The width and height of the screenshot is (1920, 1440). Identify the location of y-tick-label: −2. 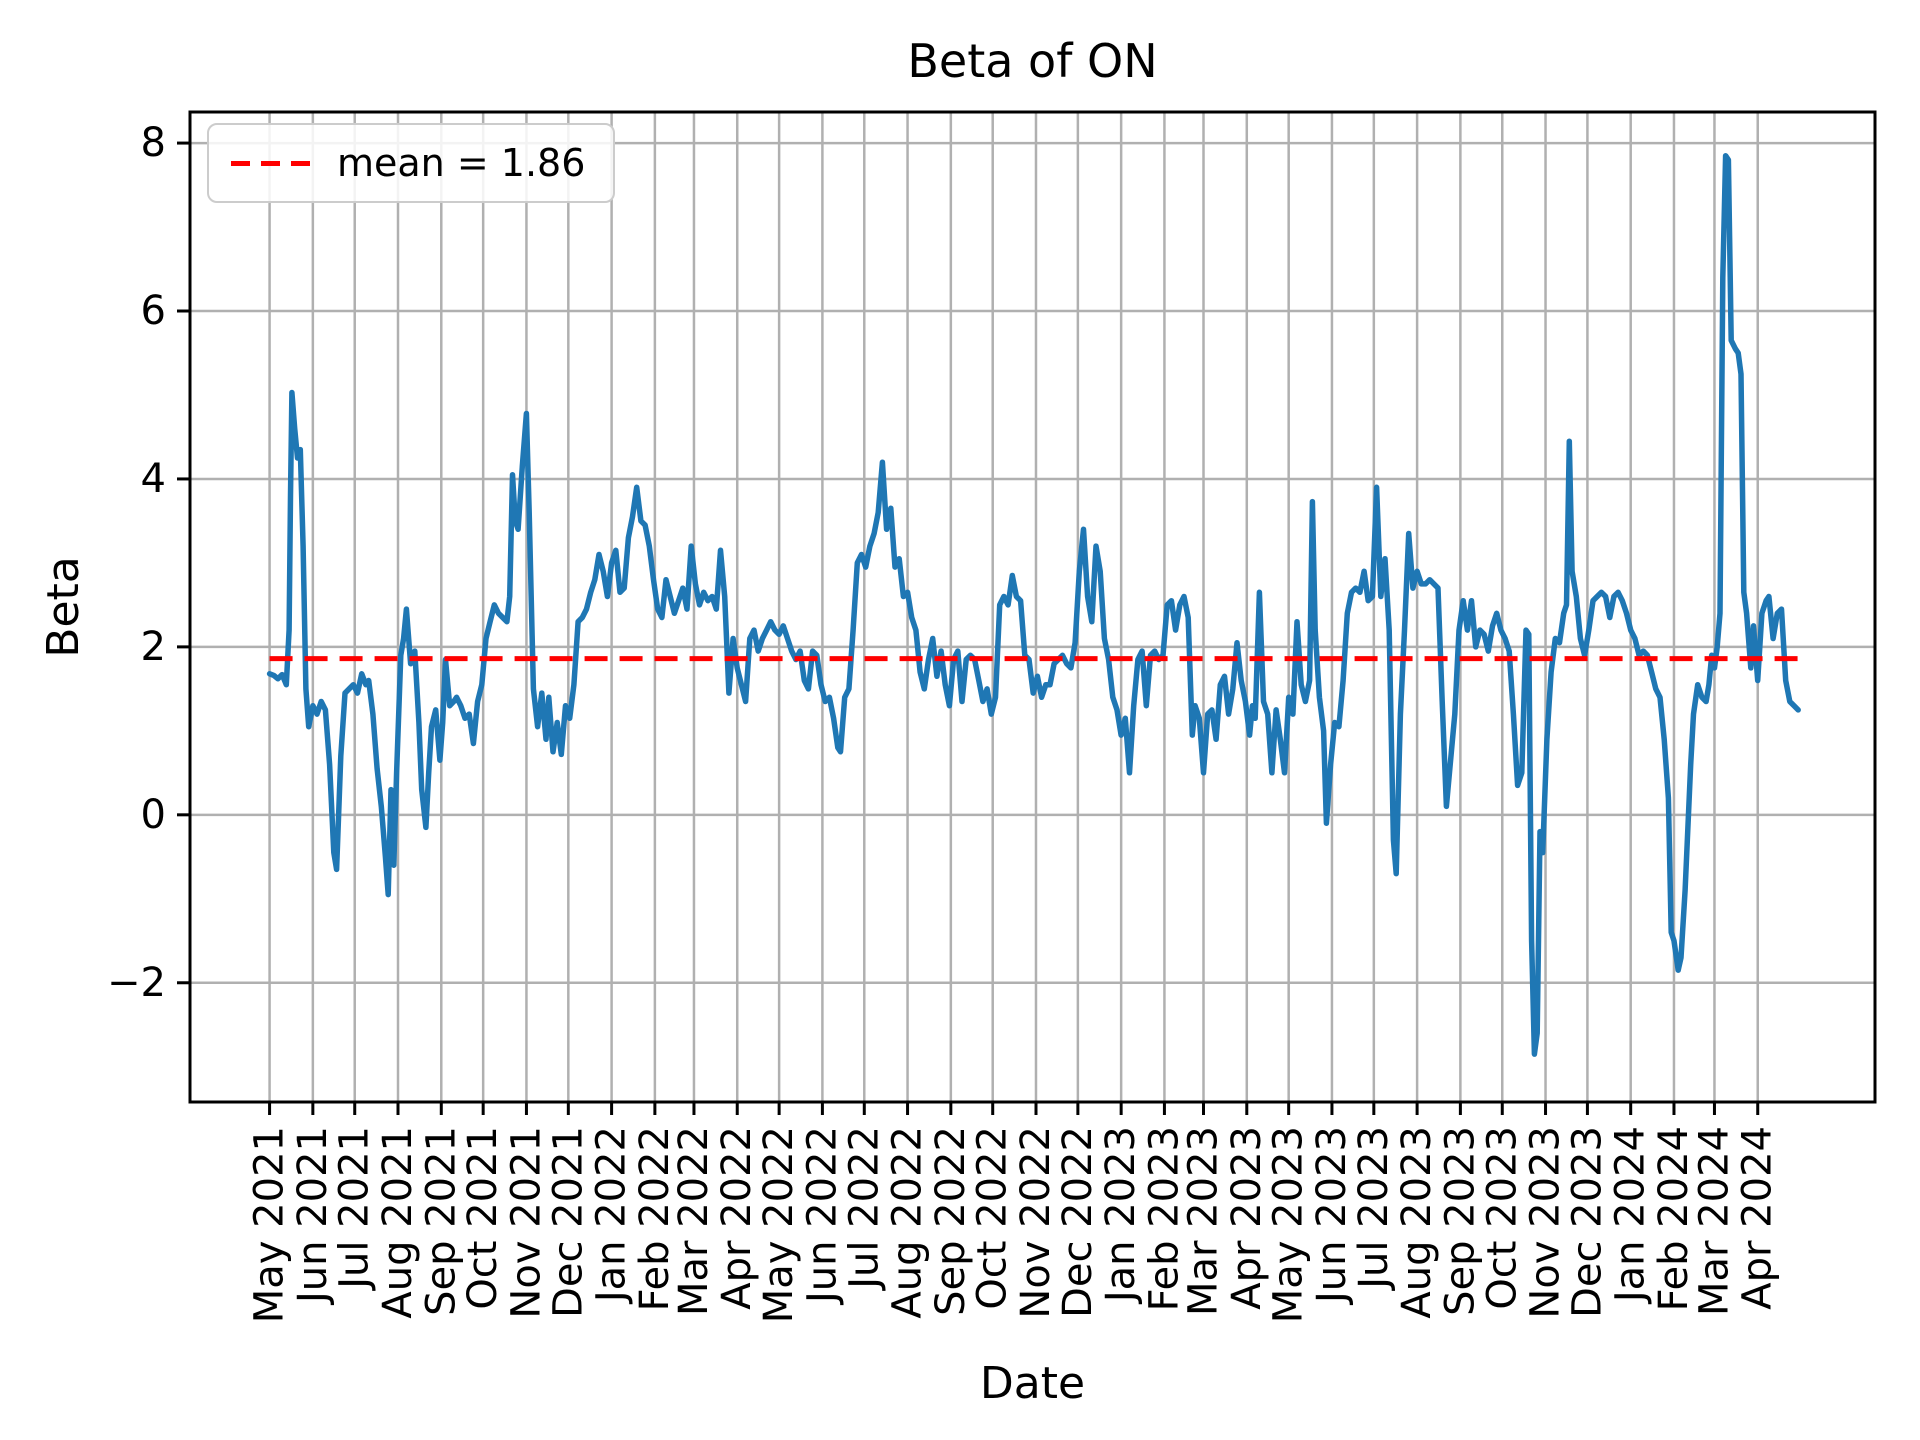
(136, 983).